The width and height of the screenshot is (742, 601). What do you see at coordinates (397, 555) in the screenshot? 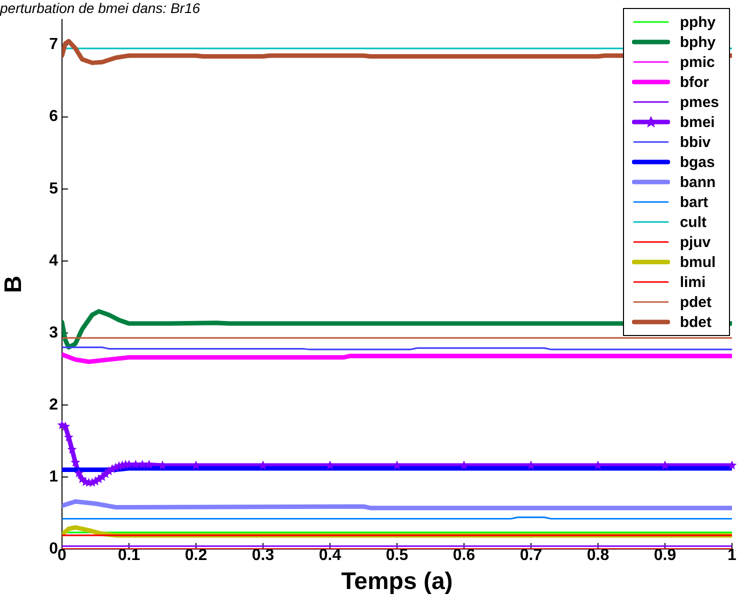
I see `x-tick-label: 0.5` at bounding box center [397, 555].